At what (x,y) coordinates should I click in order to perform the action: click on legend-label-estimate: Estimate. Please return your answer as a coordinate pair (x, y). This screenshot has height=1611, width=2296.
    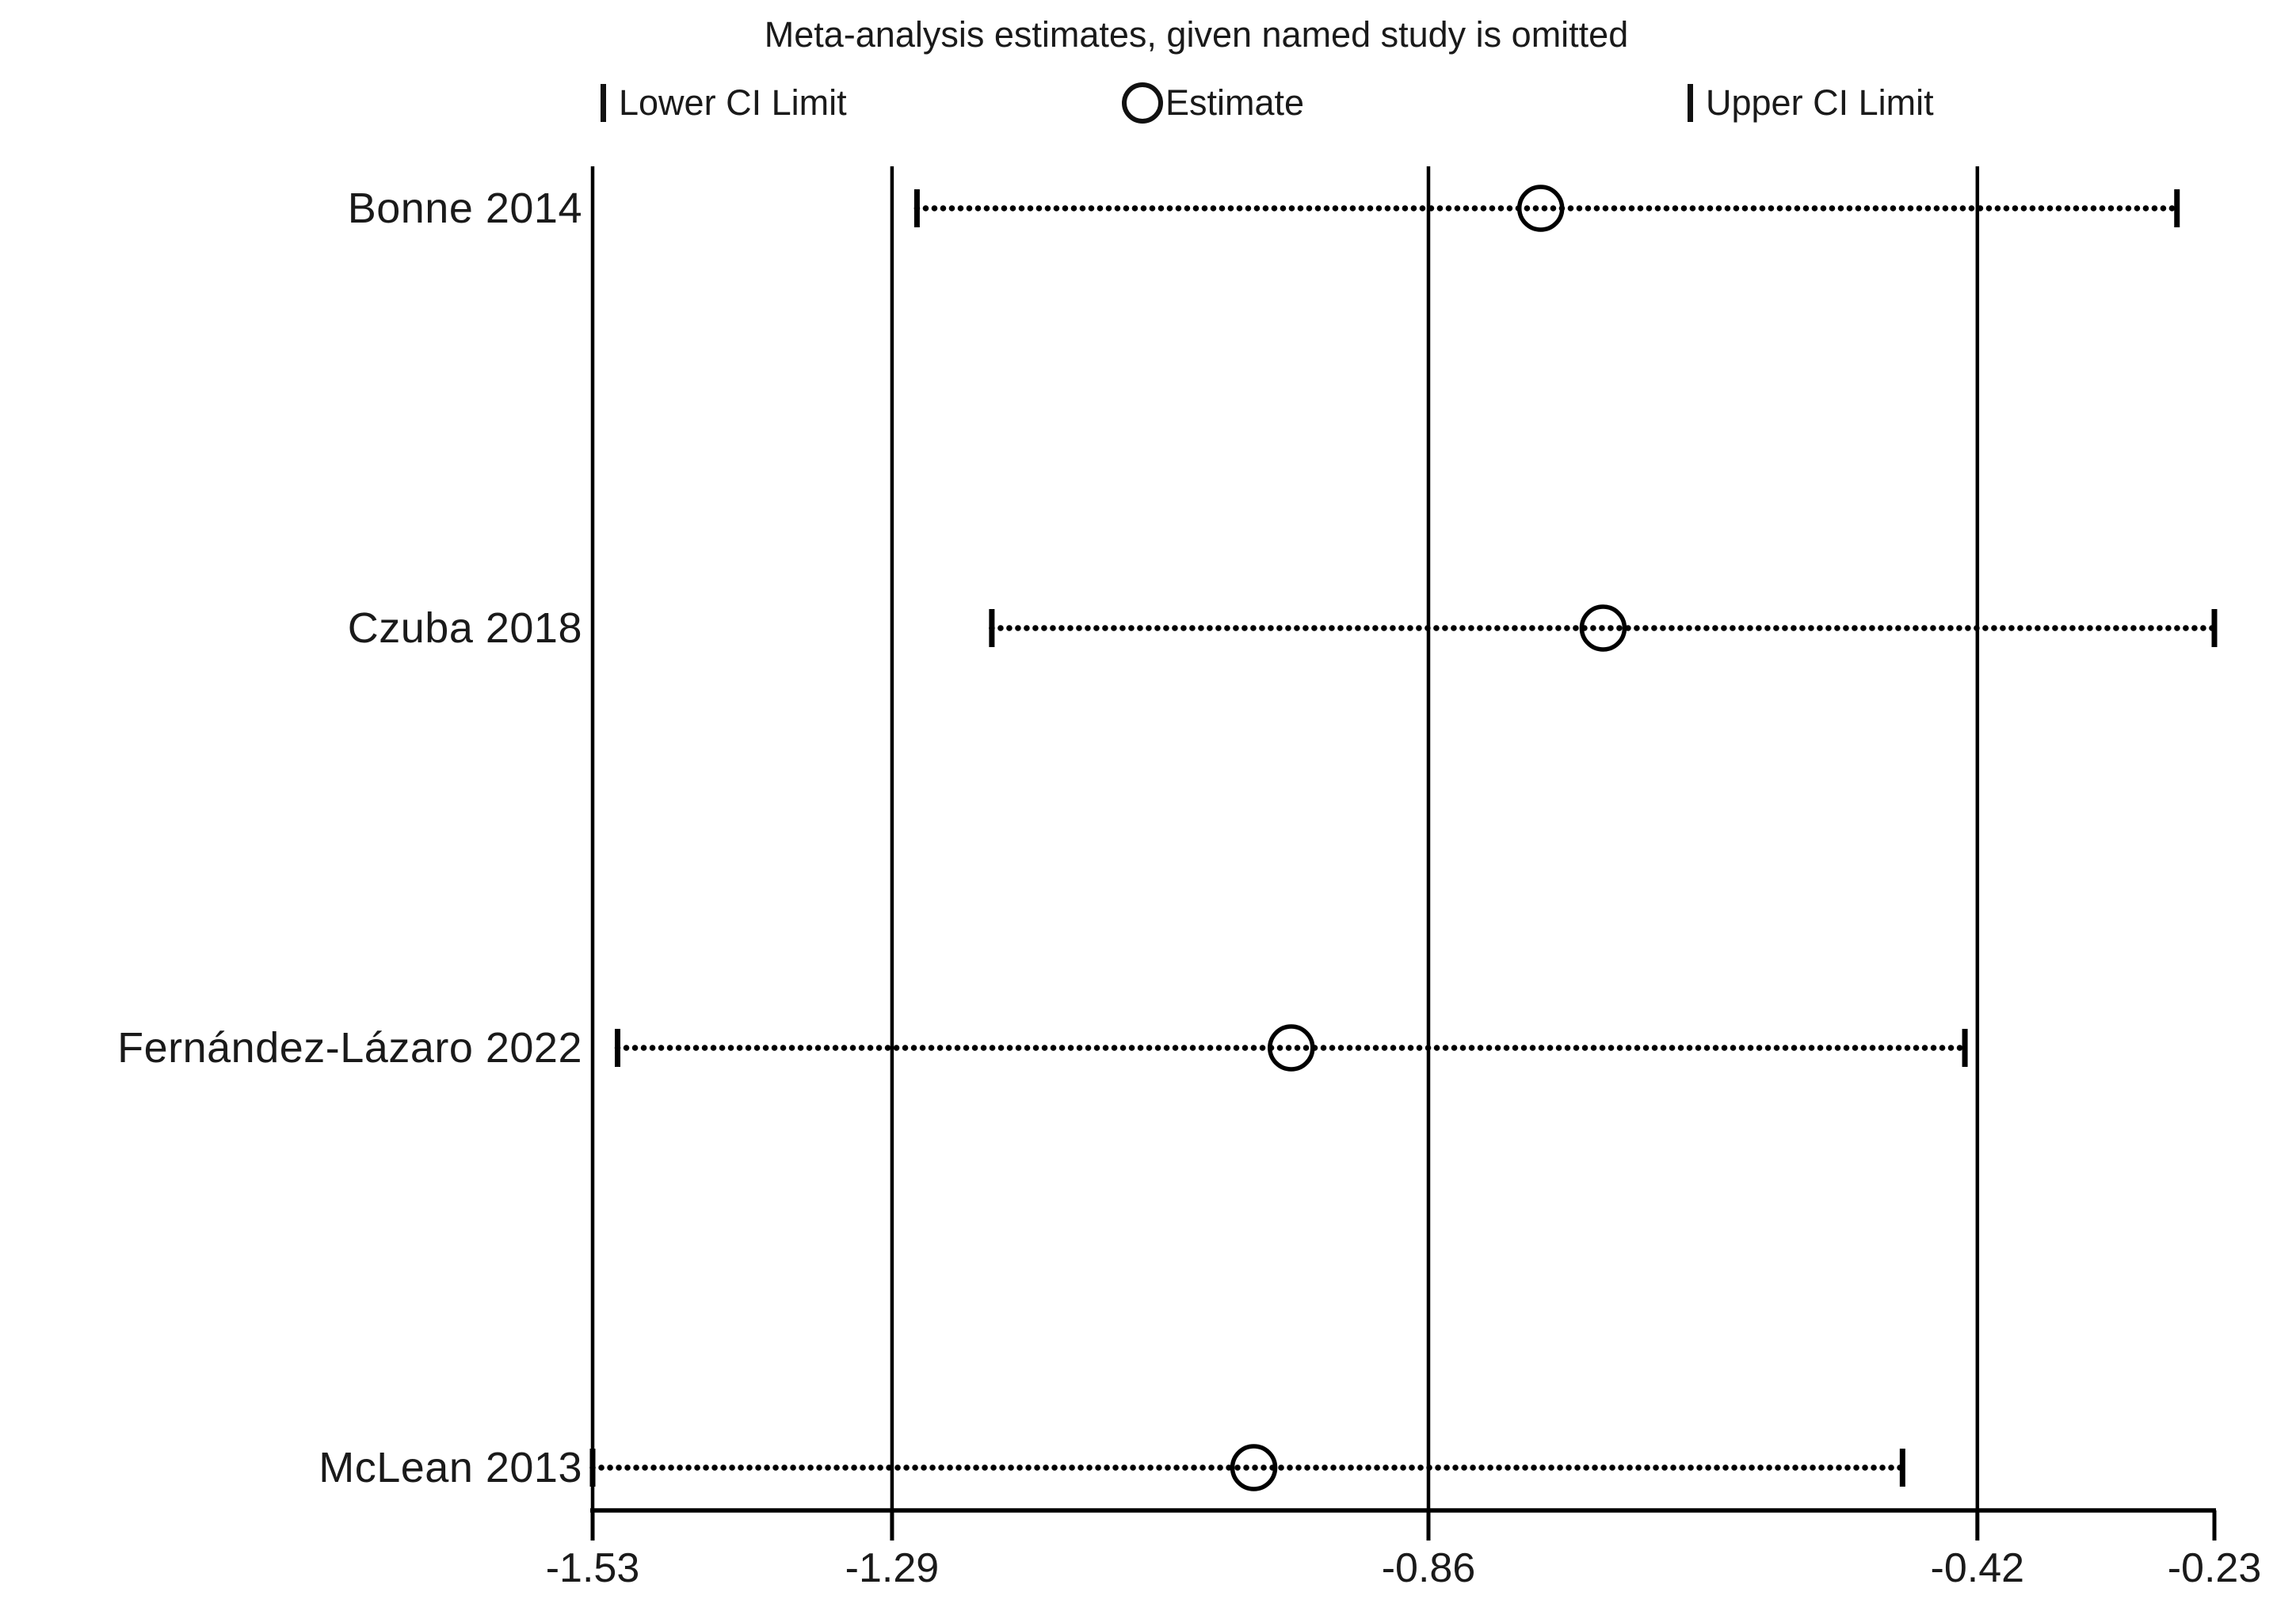
    Looking at the image, I should click on (1235, 102).